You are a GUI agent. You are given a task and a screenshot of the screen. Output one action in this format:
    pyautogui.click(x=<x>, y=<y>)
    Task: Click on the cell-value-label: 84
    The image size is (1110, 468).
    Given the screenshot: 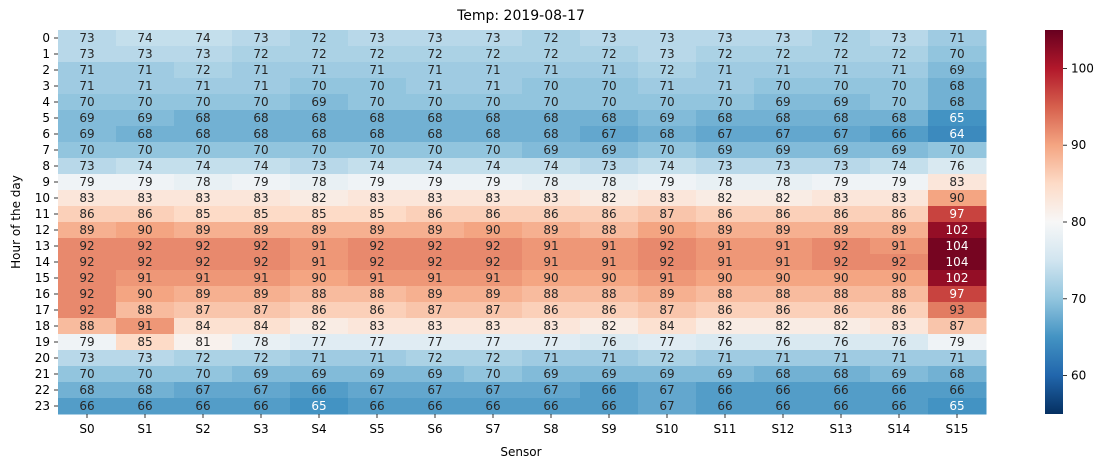 What is the action you would take?
    pyautogui.click(x=202, y=326)
    